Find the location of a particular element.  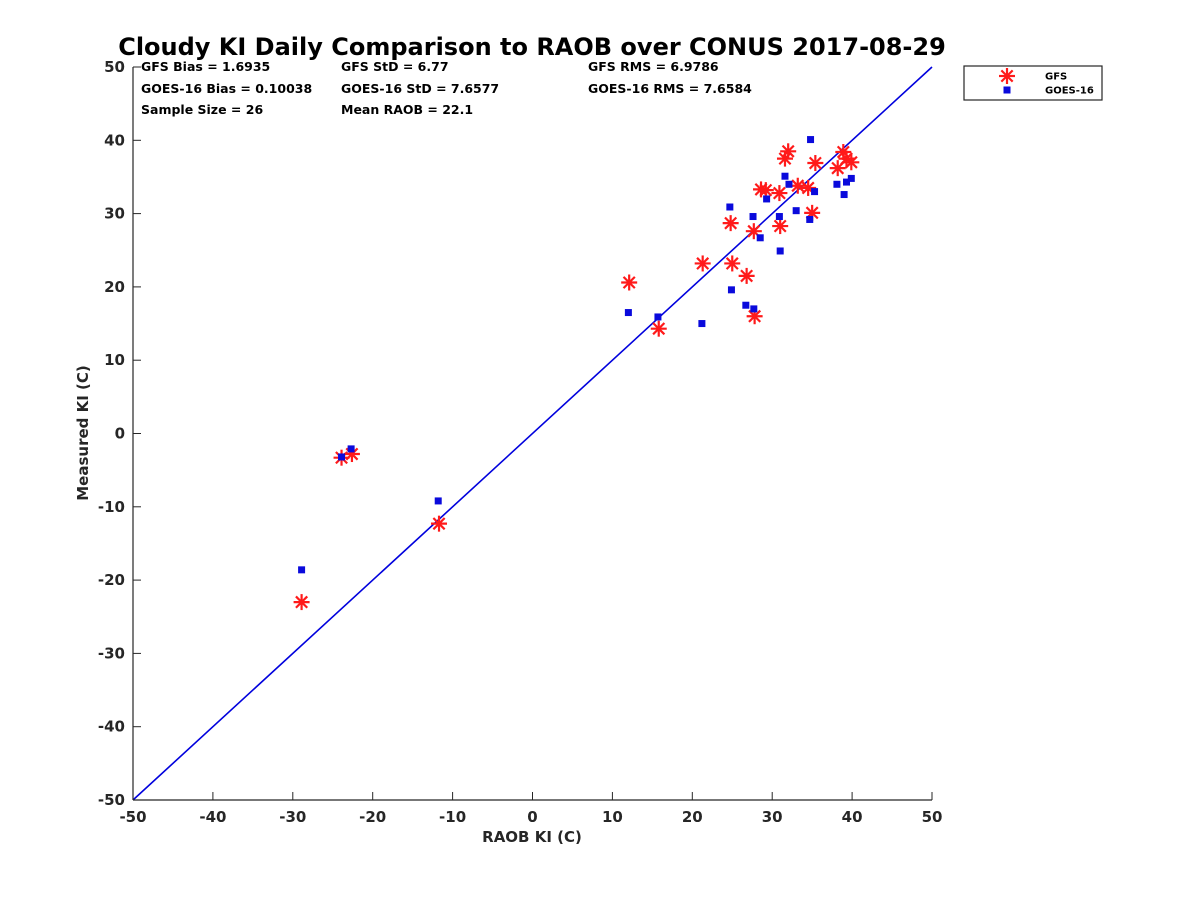

y-tick-label: 20 is located at coordinates (114, 287).